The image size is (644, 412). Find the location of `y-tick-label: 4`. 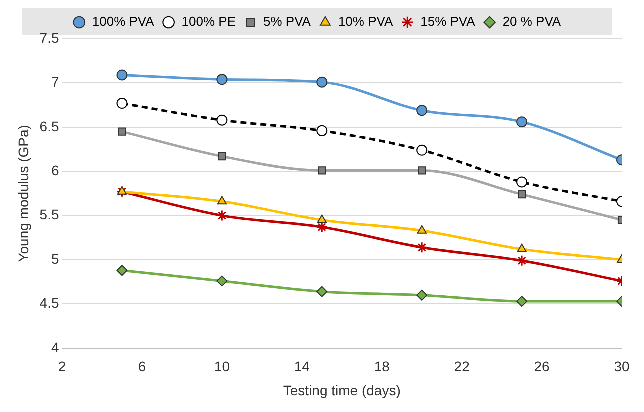

y-tick-label: 4 is located at coordinates (55, 347).